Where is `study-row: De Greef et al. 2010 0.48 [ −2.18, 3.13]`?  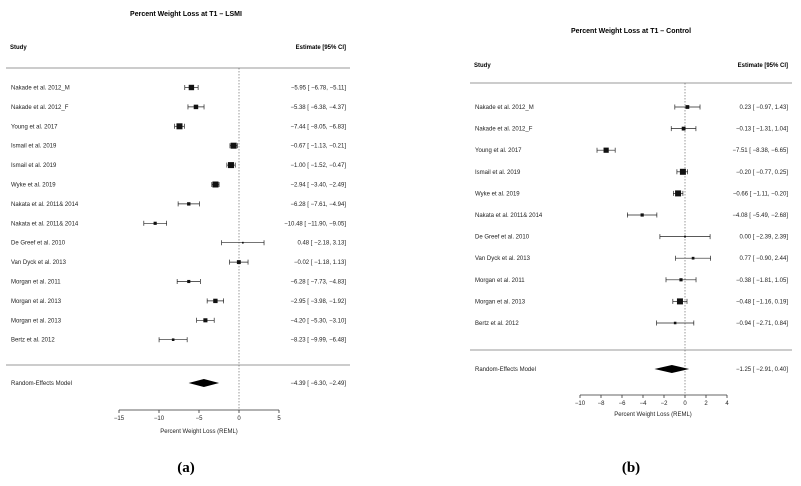
study-row: De Greef et al. 2010 0.48 [ −2.18, 3.13] is located at coordinates (178, 243).